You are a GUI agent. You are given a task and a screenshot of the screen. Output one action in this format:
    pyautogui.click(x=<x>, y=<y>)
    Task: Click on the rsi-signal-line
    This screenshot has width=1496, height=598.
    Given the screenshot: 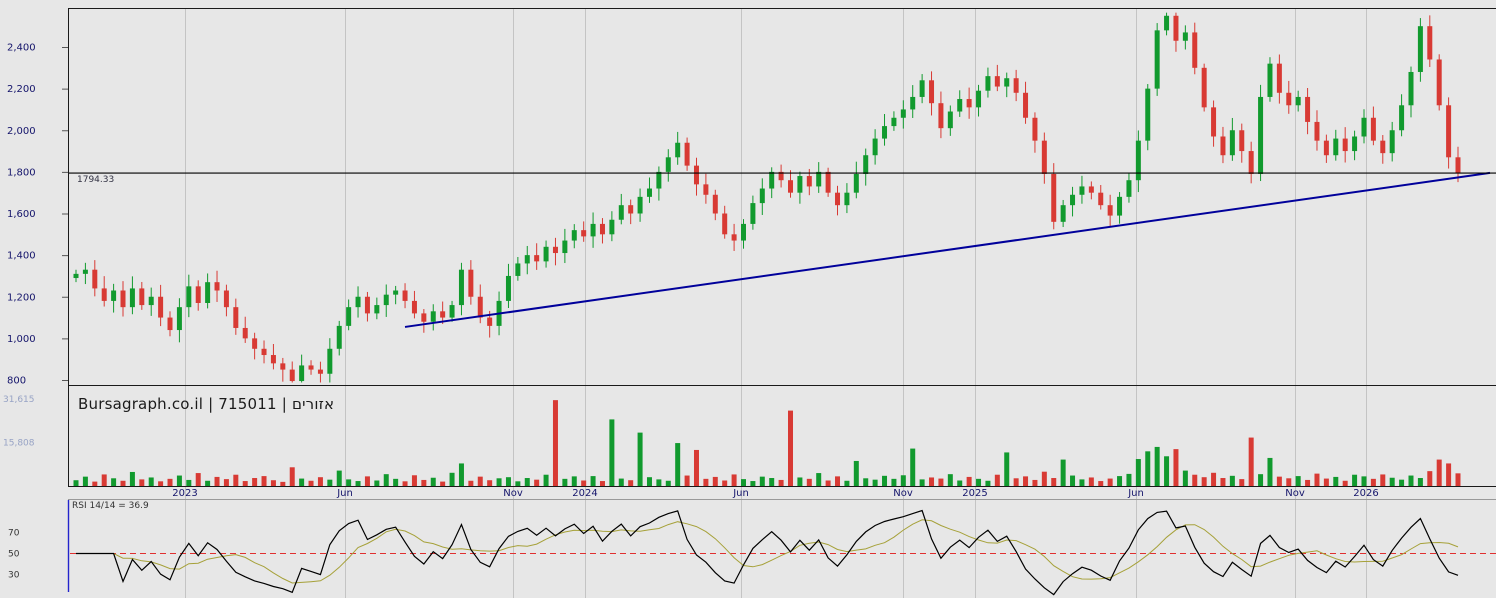 What is the action you would take?
    pyautogui.click(x=767, y=551)
    